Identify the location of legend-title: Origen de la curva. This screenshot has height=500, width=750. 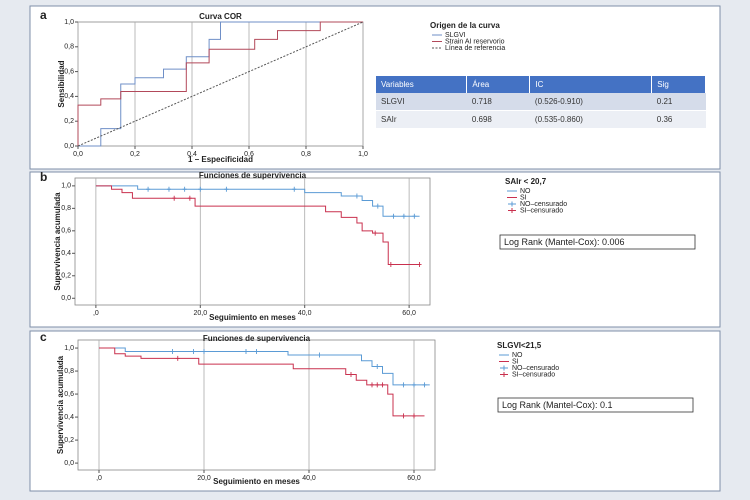
(465, 25).